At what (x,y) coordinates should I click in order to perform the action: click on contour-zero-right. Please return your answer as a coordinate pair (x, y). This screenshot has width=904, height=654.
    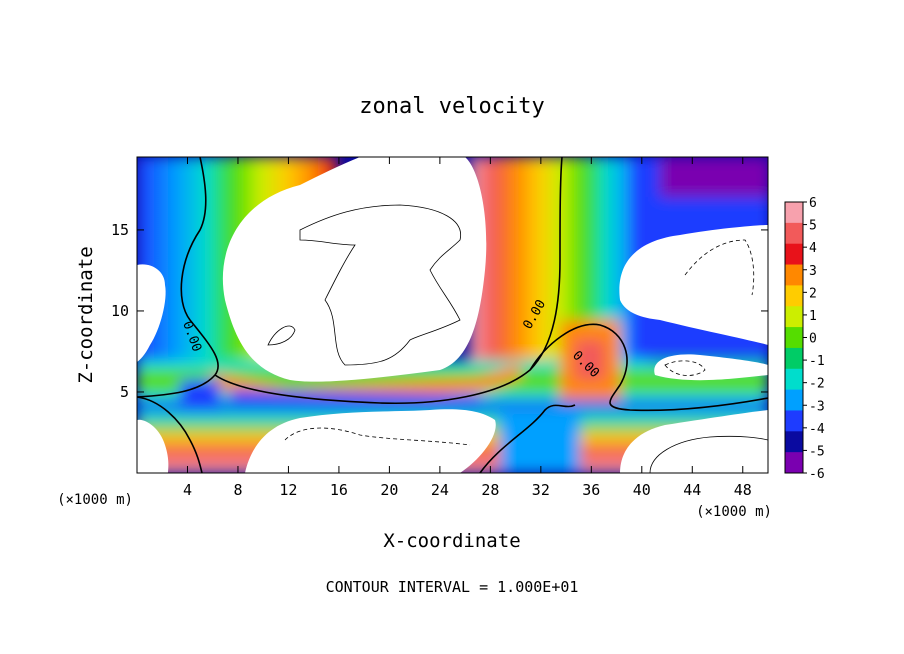
    Looking at the image, I should click on (648, 367).